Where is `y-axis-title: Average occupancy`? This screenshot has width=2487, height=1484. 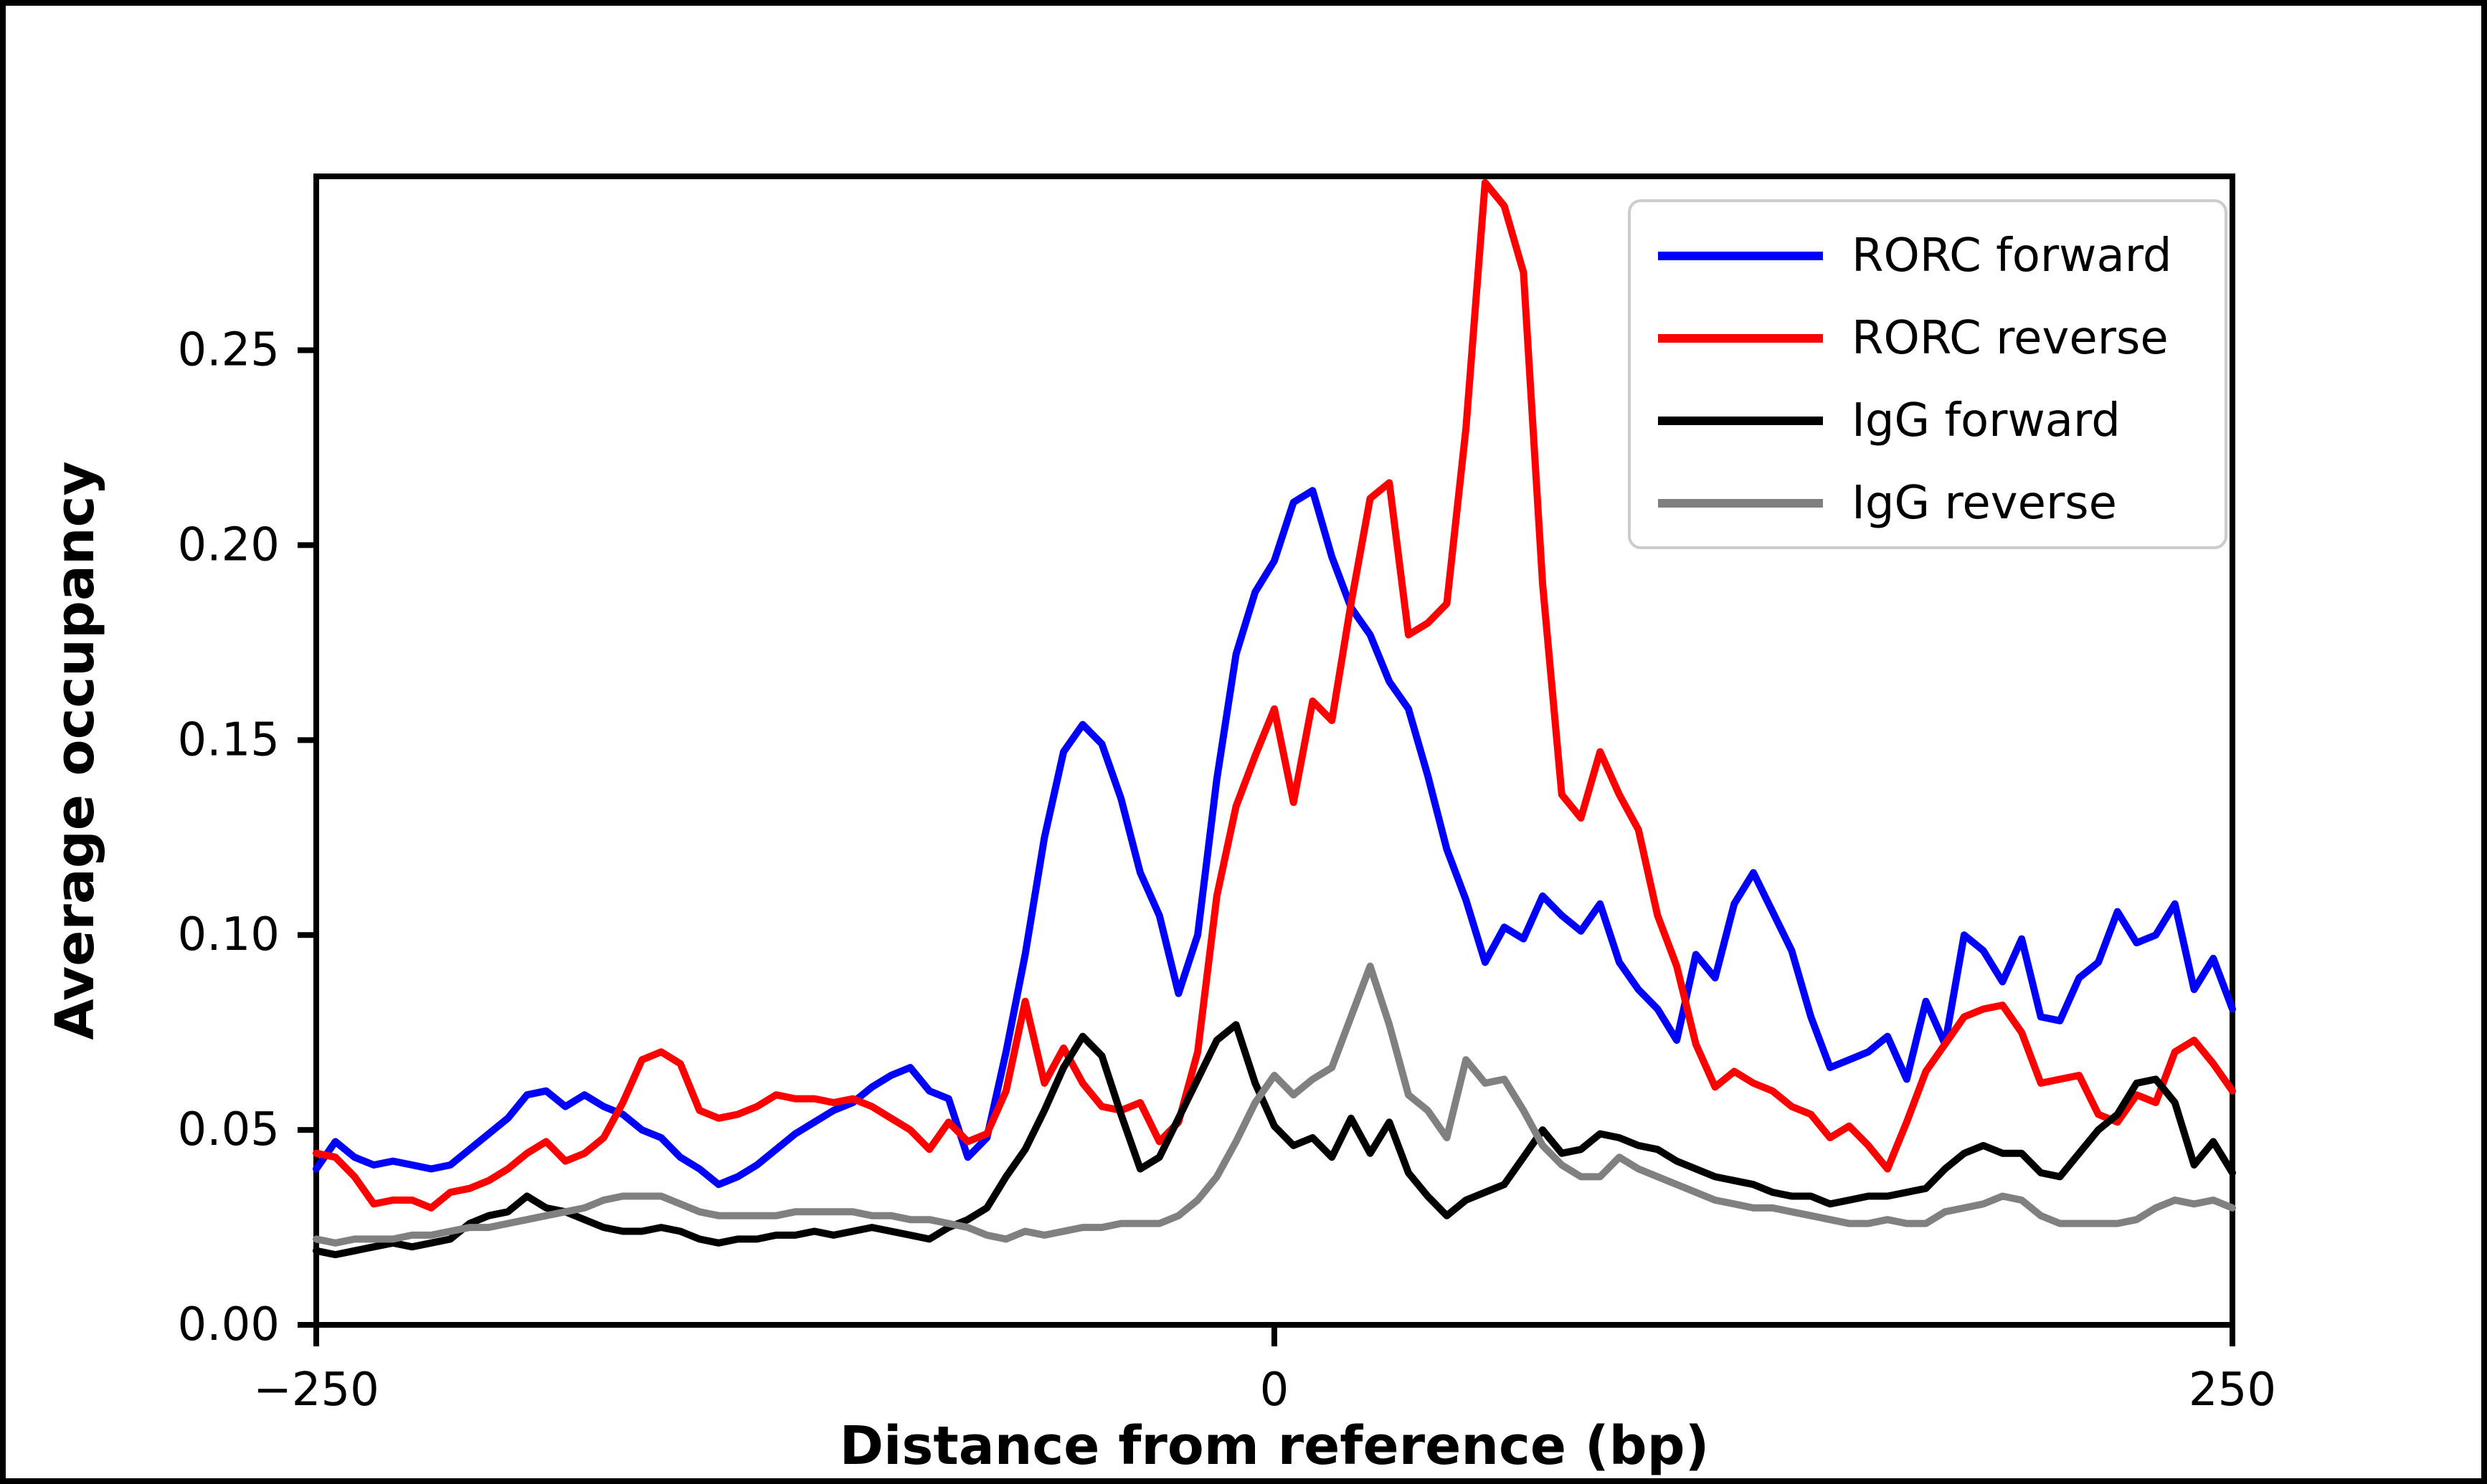 y-axis-title: Average occupancy is located at coordinates (75, 750).